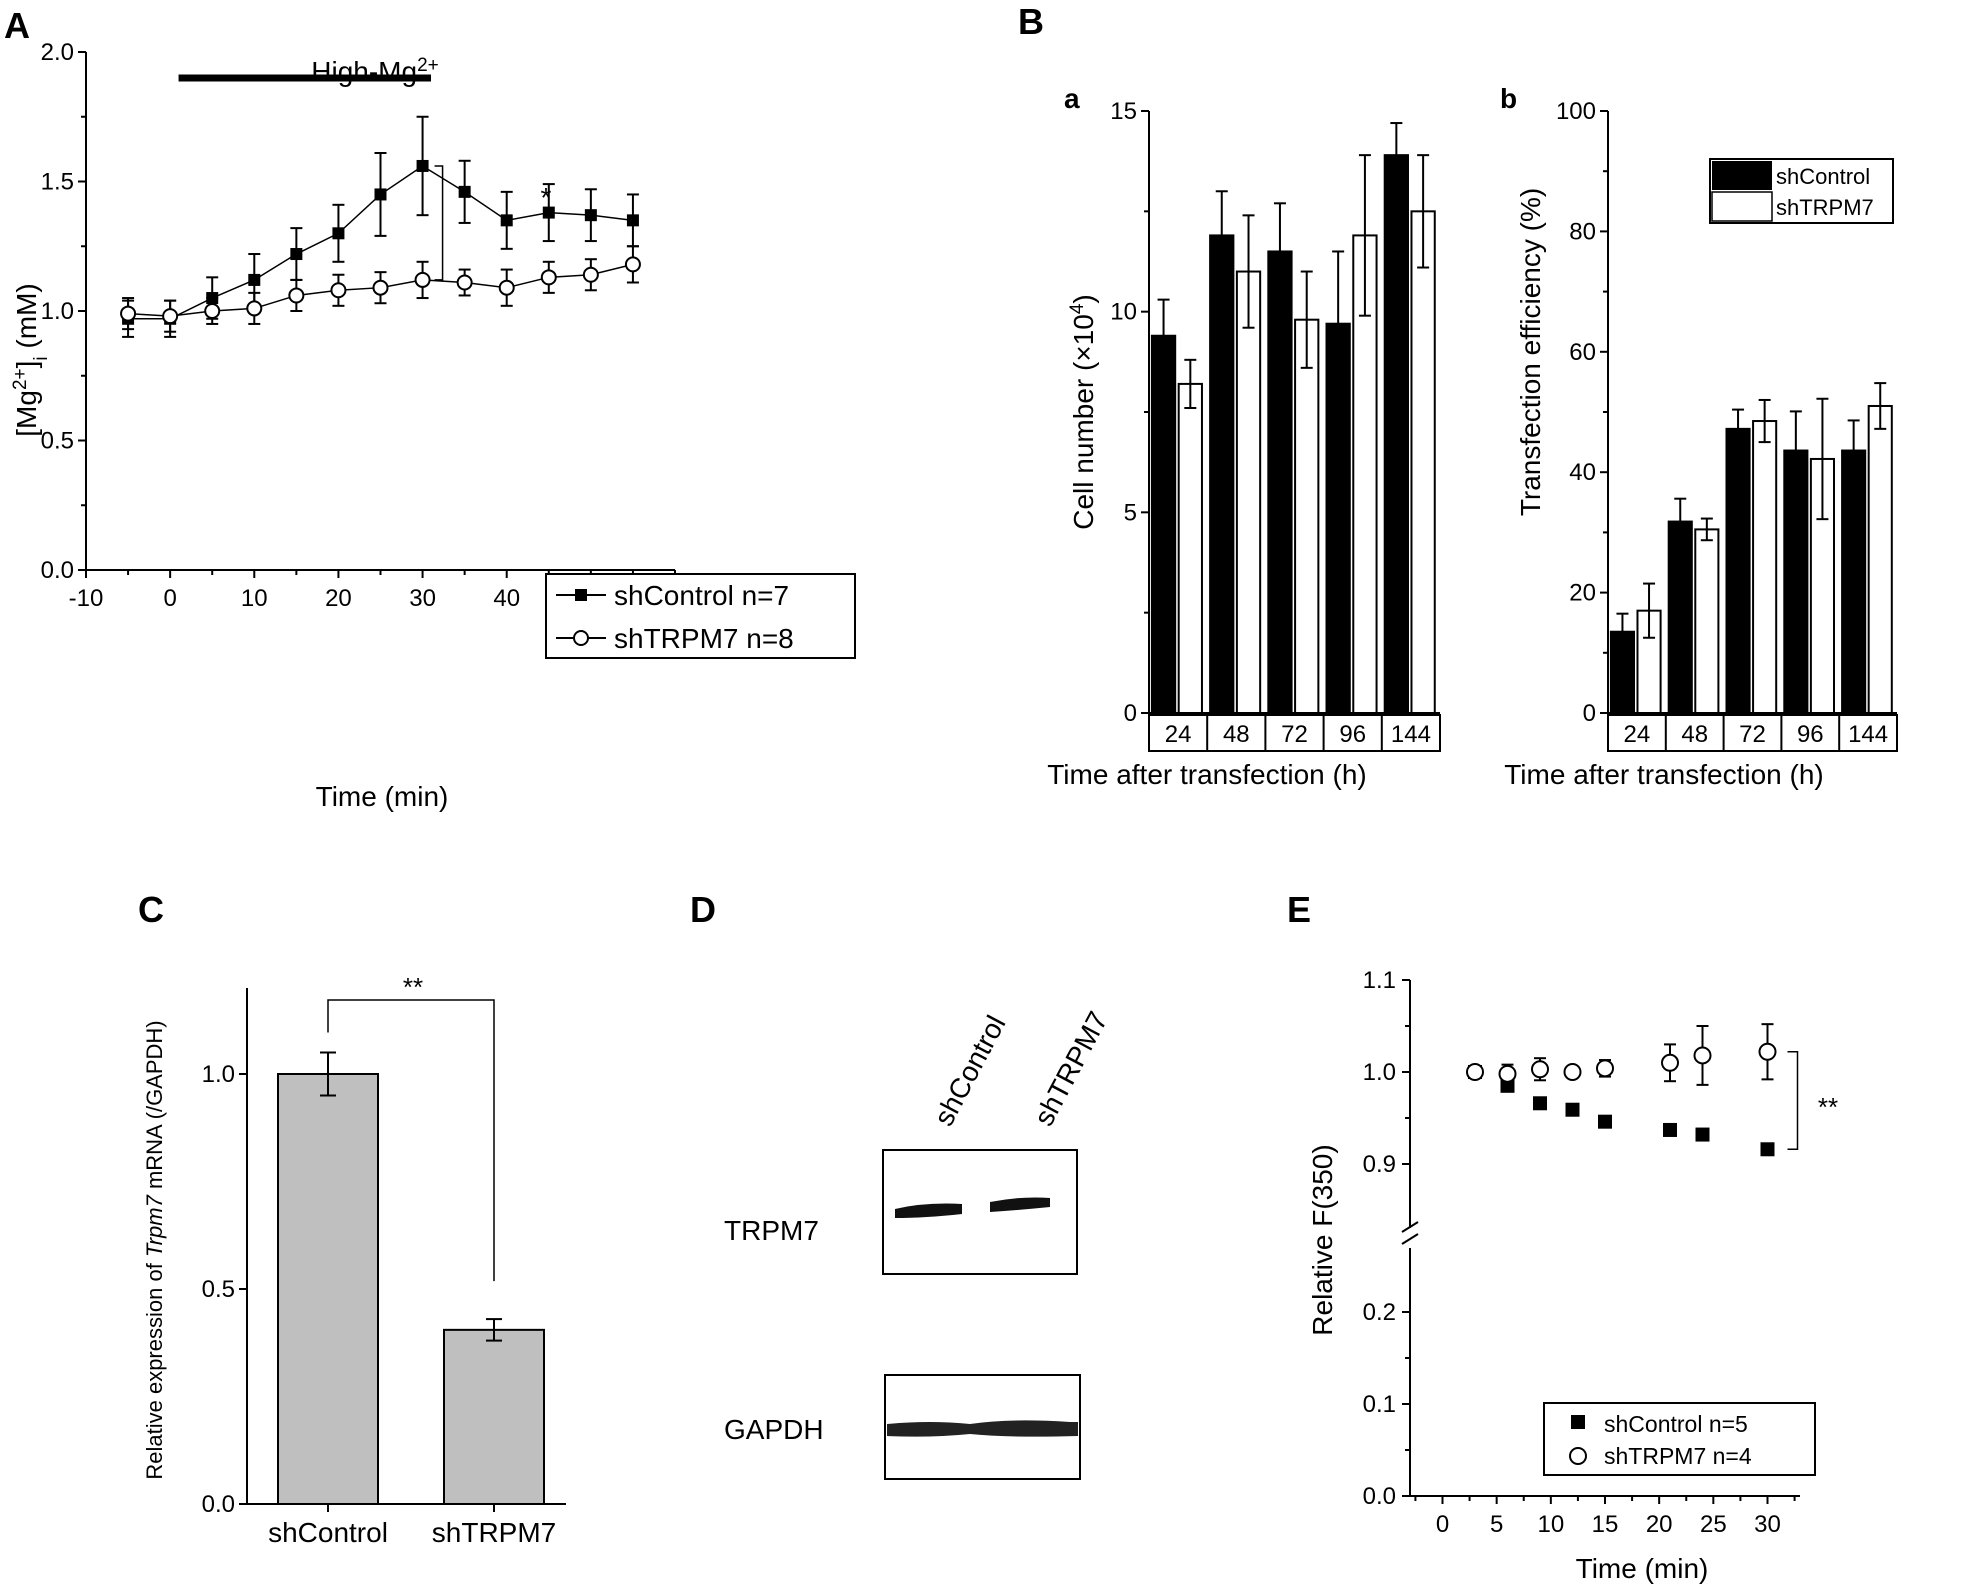  I want to click on panel-e-legend: shControl n=5 shTRPM7 n=4, so click(1679, 1439).